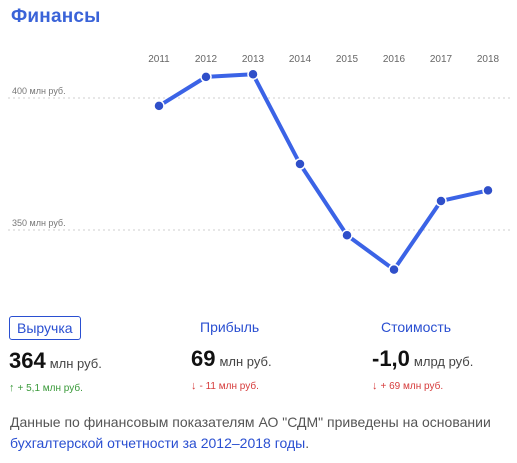 This screenshot has width=517, height=463. Describe the element at coordinates (27, 360) in the screenshot. I see `revenue-value: 364` at that location.